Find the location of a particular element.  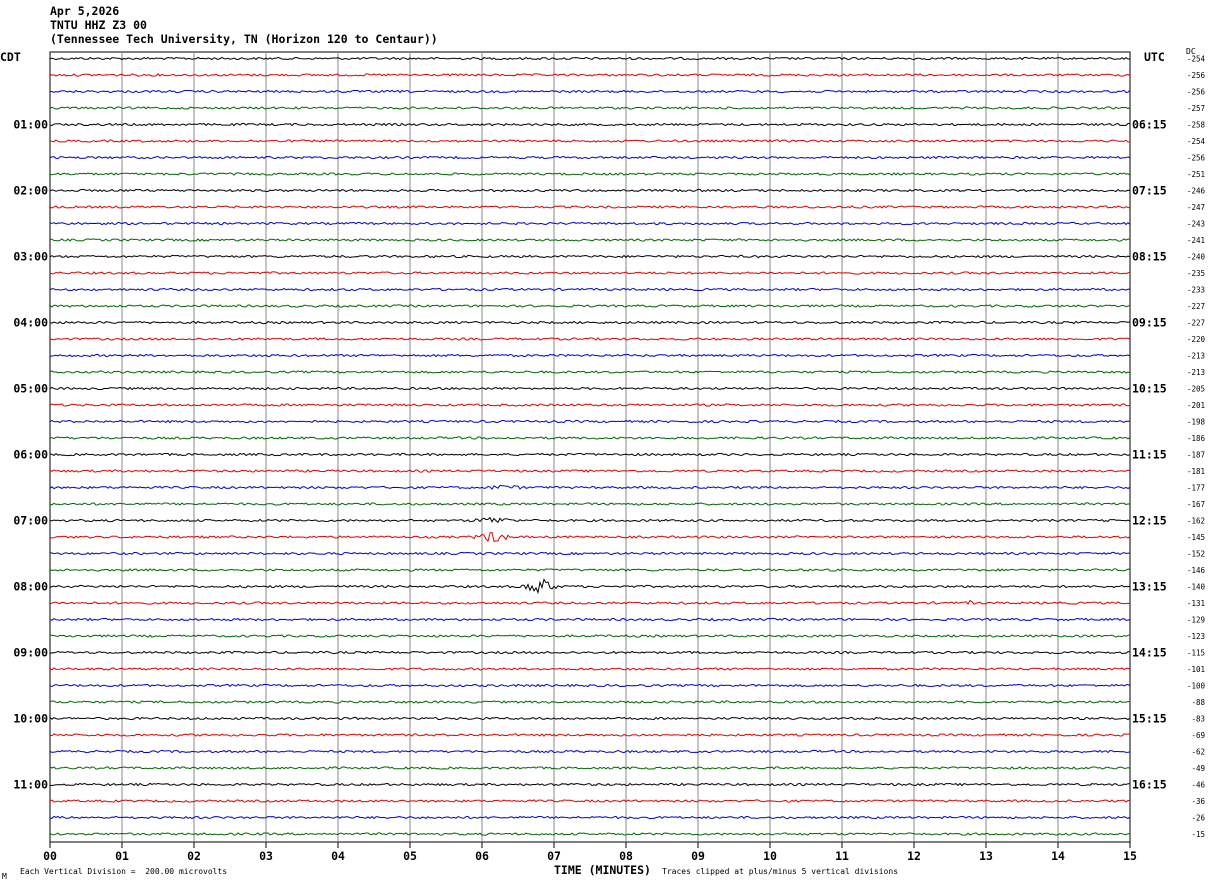

dc-offset-header: DC is located at coordinates (1191, 51).